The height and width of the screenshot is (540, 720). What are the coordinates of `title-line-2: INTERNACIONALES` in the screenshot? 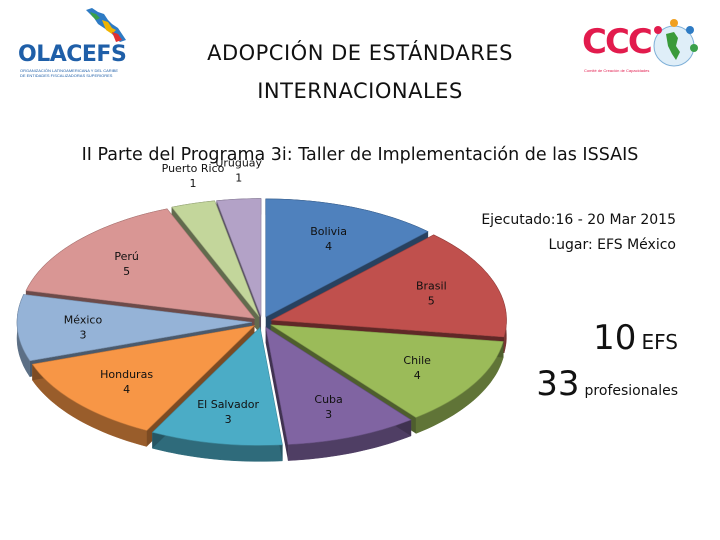 It's located at (360, 91).